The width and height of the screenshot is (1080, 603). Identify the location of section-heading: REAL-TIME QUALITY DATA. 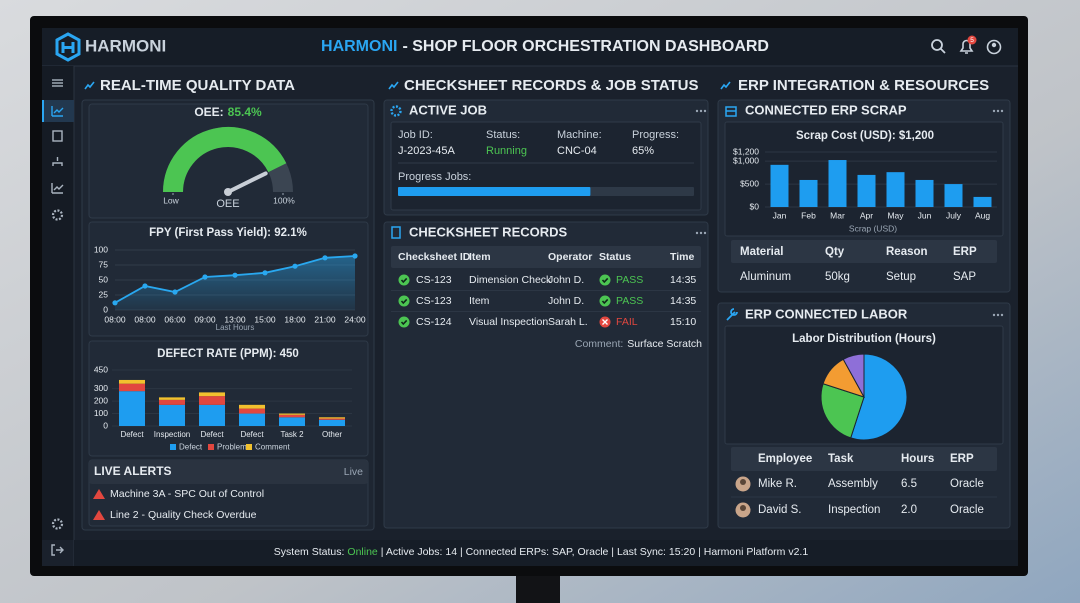
(197, 85).